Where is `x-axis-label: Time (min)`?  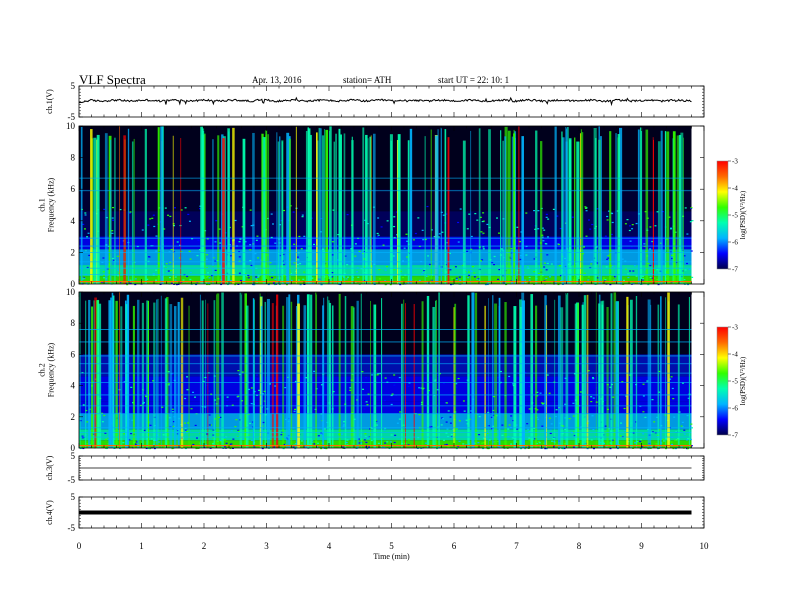 x-axis-label: Time (min) is located at coordinates (391, 556).